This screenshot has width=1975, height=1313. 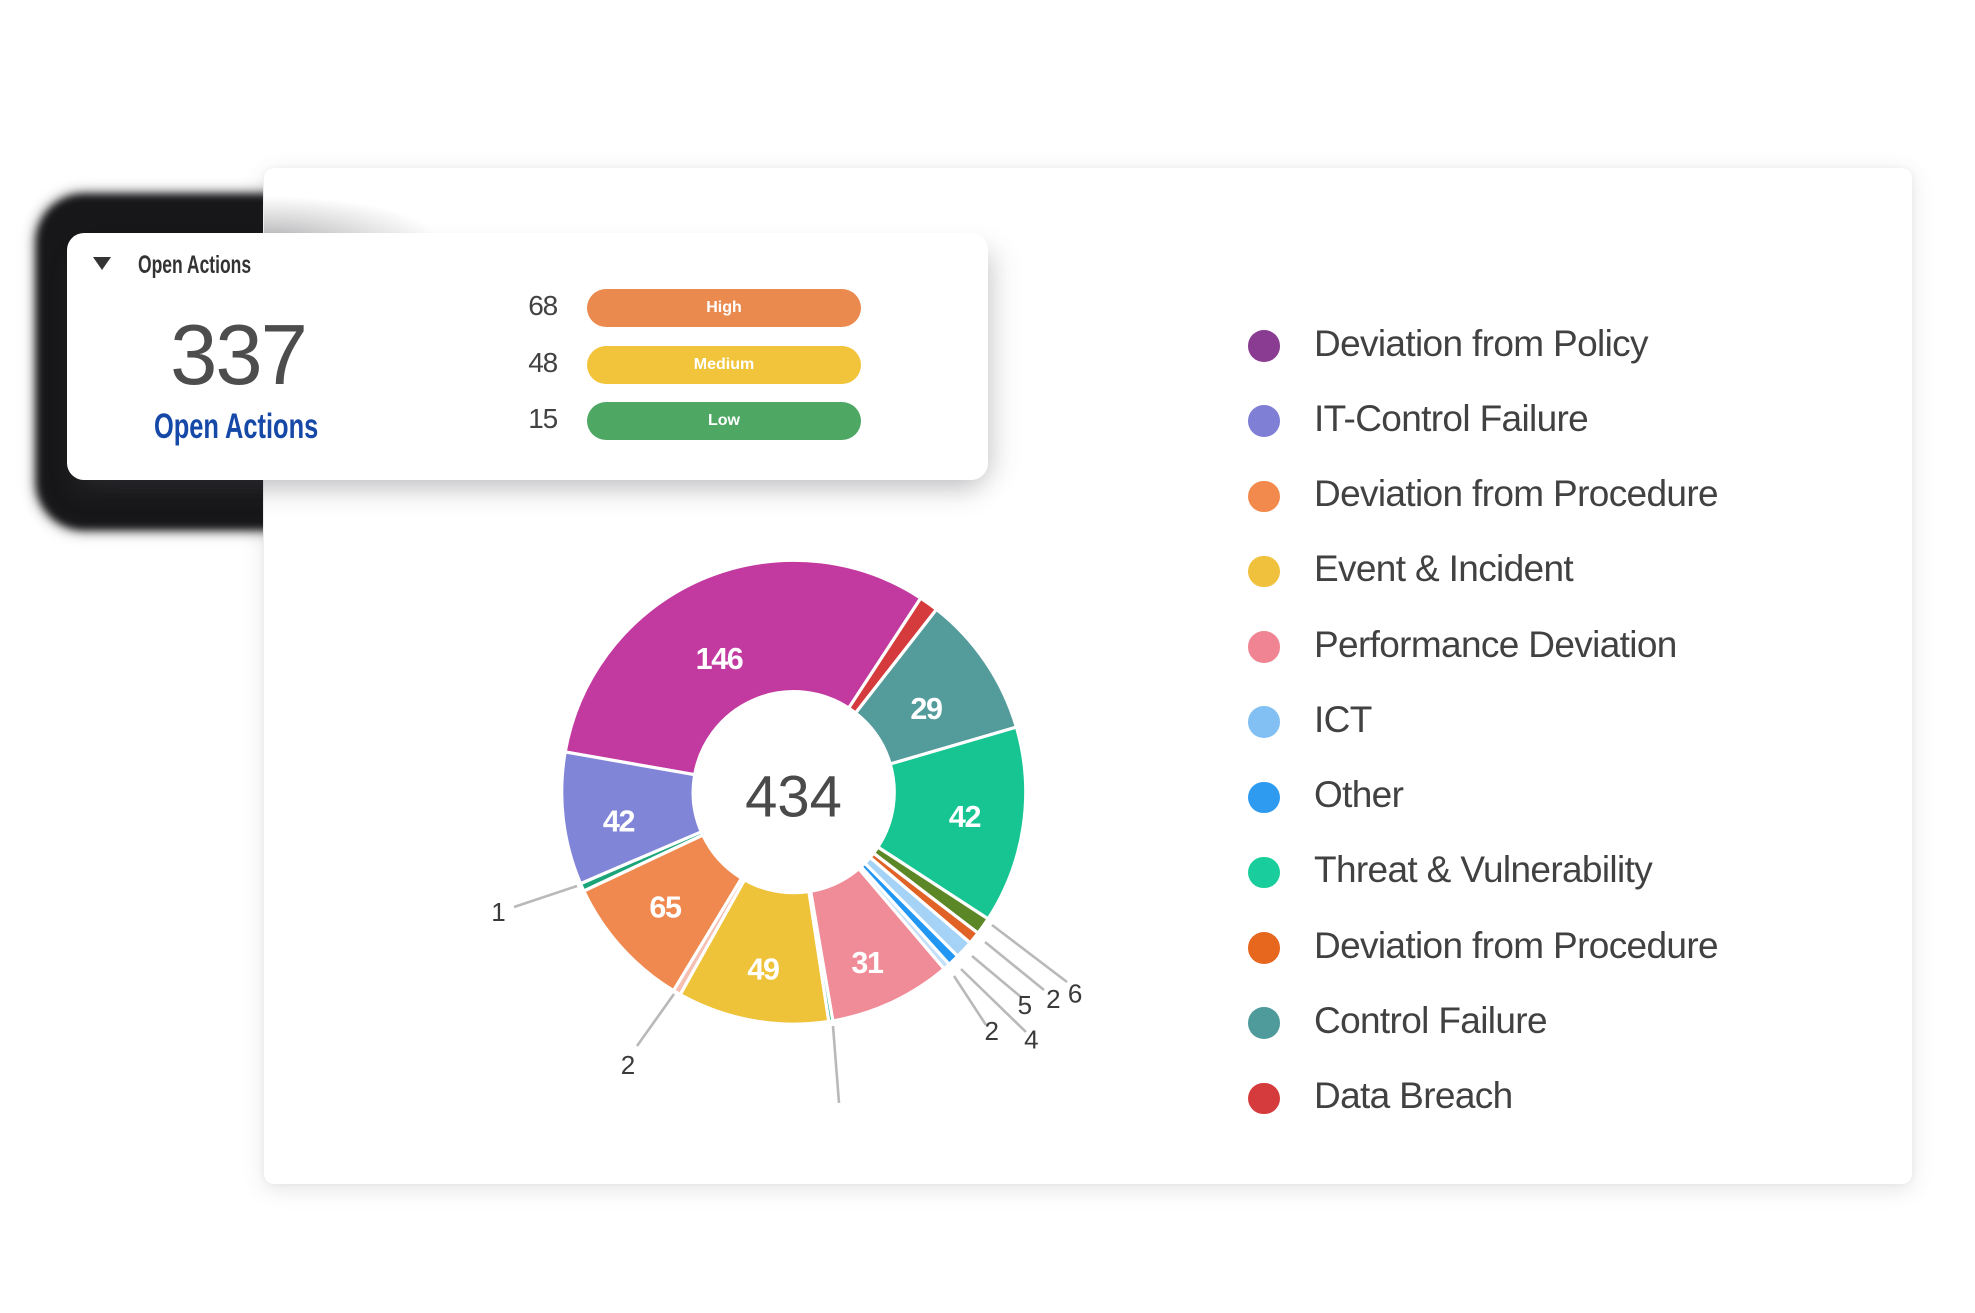 What do you see at coordinates (763, 970) in the screenshot?
I see `svg-text: 49` at bounding box center [763, 970].